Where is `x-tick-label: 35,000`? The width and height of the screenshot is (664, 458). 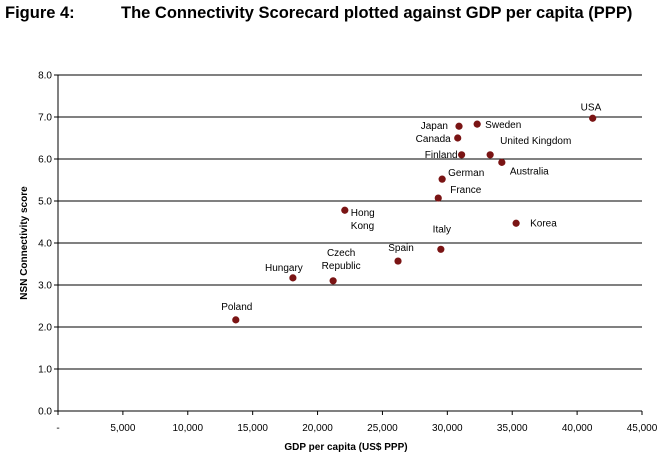
x-tick-label: 35,000 is located at coordinates (512, 428).